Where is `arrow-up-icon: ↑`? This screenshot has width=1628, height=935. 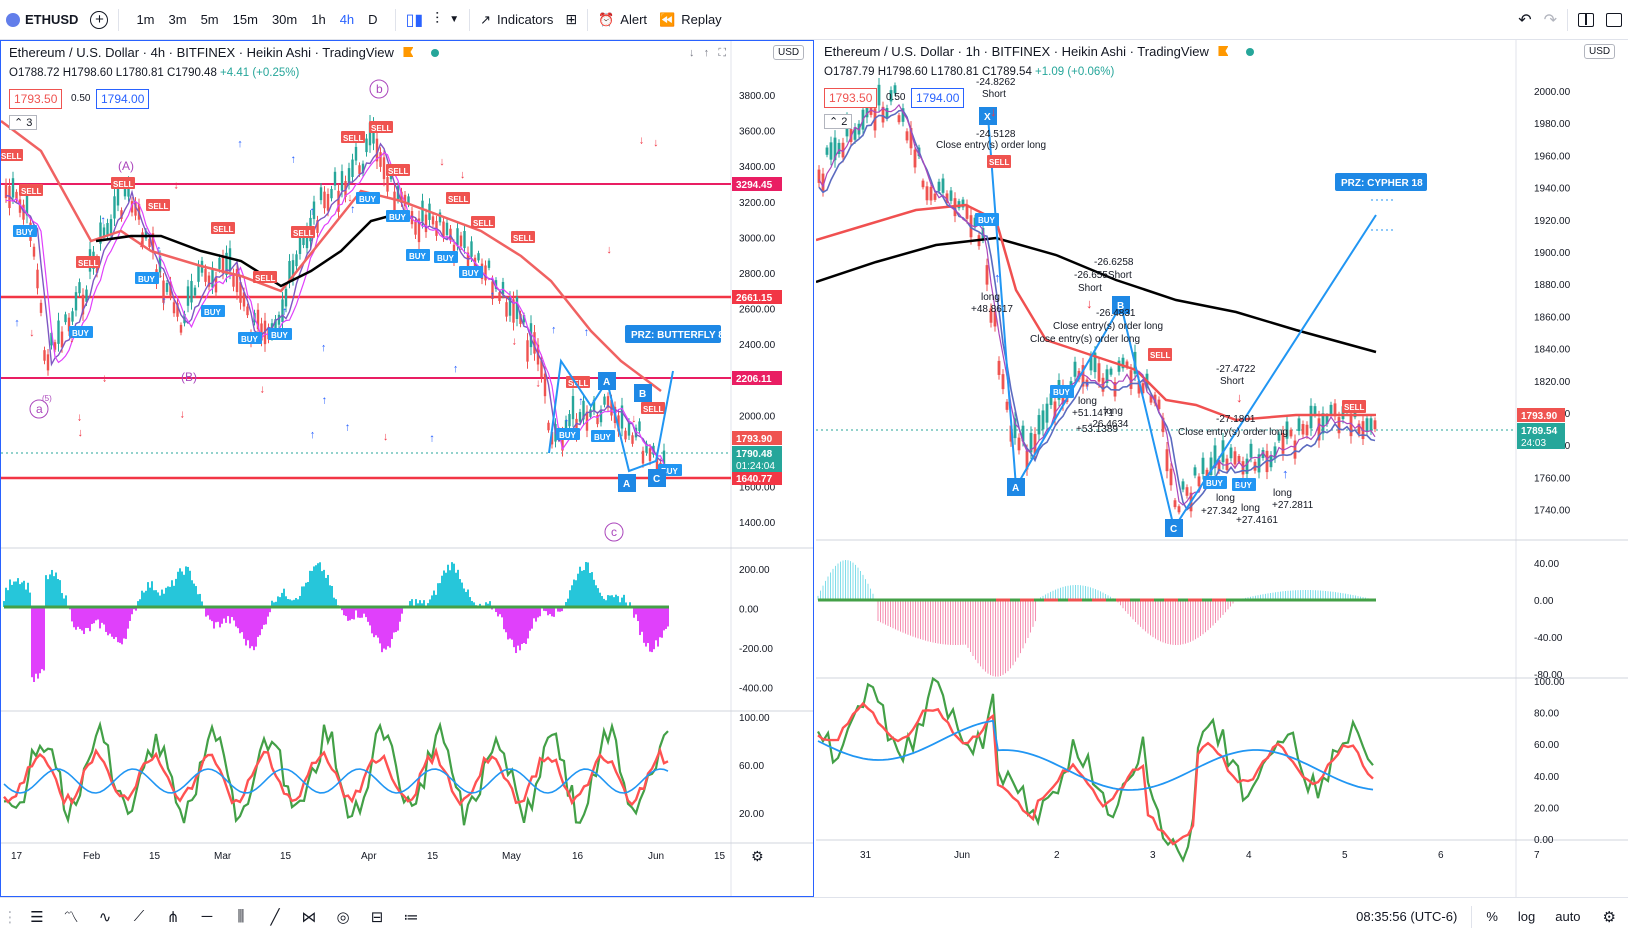 arrow-up-icon: ↑ is located at coordinates (706, 53).